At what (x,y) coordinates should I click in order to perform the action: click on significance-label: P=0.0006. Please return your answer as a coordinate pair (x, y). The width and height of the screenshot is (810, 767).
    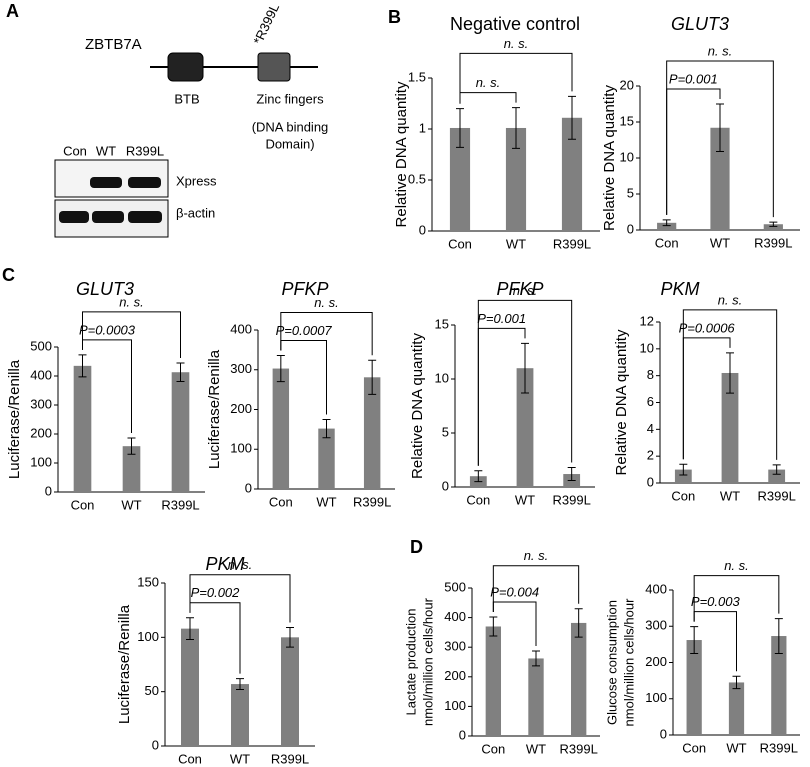
    Looking at the image, I should click on (707, 327).